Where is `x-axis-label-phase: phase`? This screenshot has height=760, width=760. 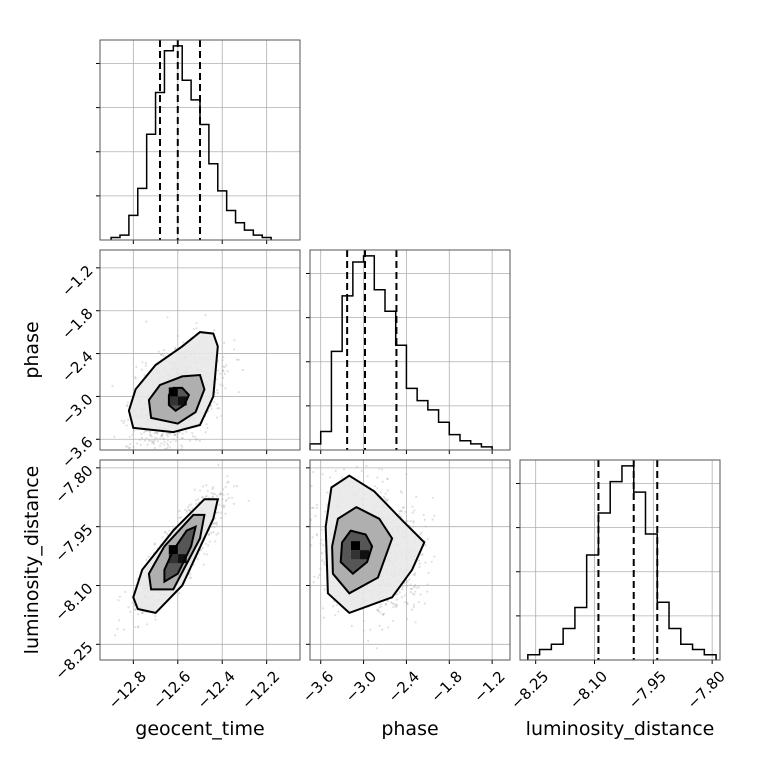 x-axis-label-phase: phase is located at coordinates (409, 729).